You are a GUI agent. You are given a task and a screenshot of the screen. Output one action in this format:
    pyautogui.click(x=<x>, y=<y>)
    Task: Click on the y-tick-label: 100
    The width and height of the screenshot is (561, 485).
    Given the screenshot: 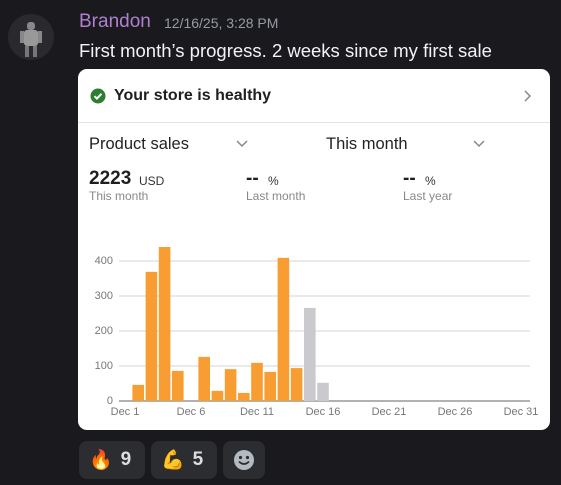 What is the action you would take?
    pyautogui.click(x=104, y=366)
    